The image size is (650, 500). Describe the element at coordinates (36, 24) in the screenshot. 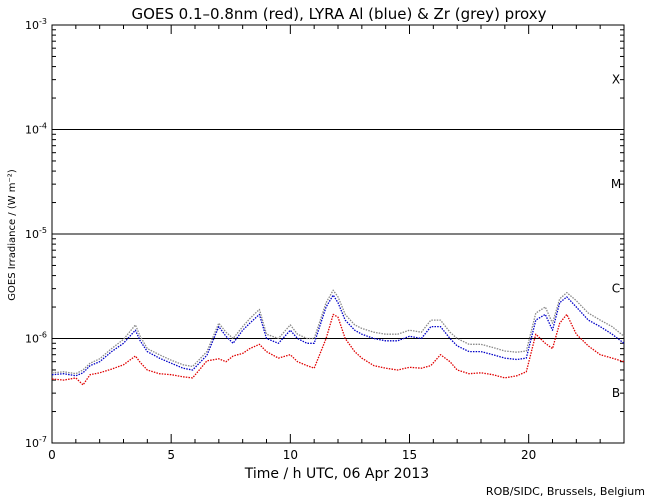

I see `y-tick-label: 10⁻³` at that location.